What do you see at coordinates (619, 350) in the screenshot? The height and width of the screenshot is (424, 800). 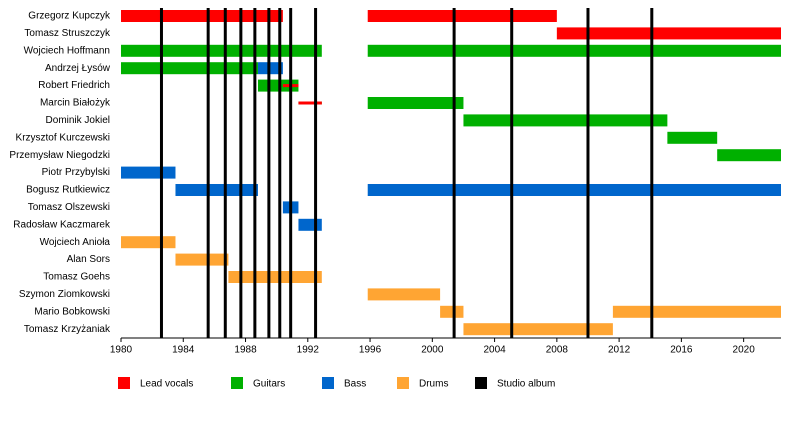 I see `x-tick-label: 2012` at bounding box center [619, 350].